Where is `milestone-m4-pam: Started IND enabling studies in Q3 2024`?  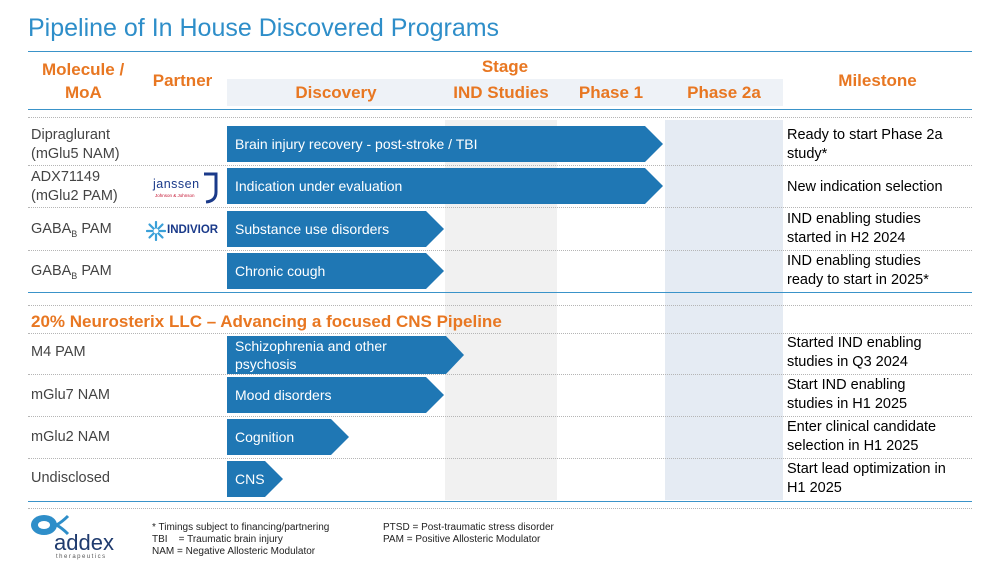
milestone-m4-pam: Started IND enabling studies in Q3 2024 is located at coordinates (854, 353).